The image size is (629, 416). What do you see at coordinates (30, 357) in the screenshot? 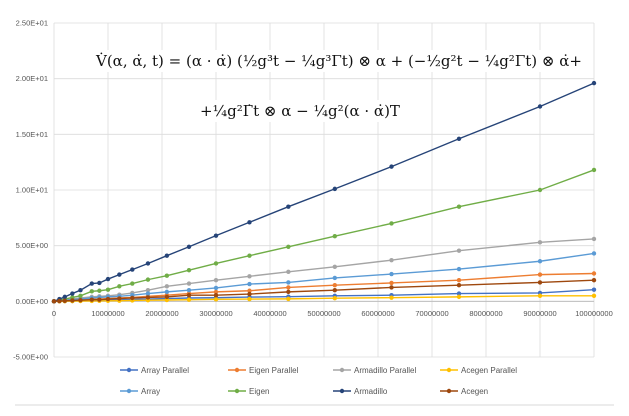
I see `y-tick-label: -5.00E+00` at bounding box center [30, 357].